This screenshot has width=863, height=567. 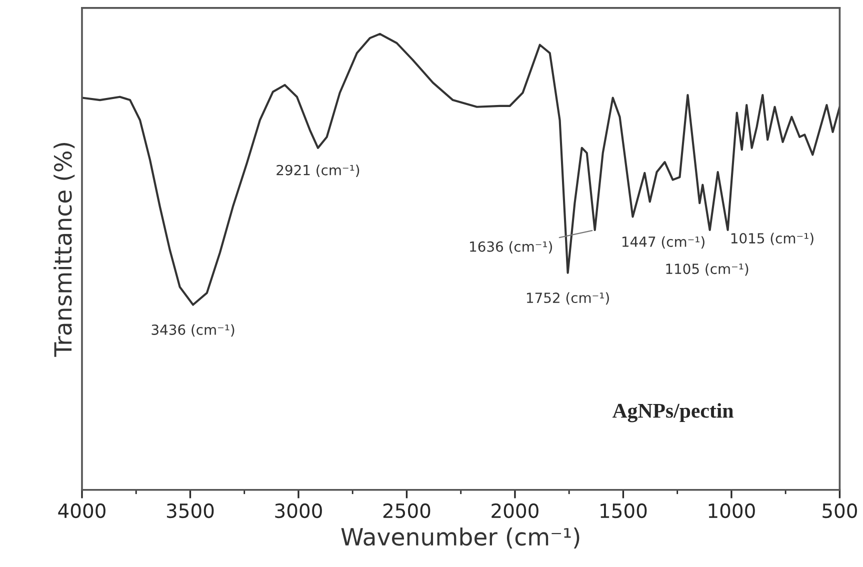 I want to click on x-tick-label: 1500, so click(x=623, y=510).